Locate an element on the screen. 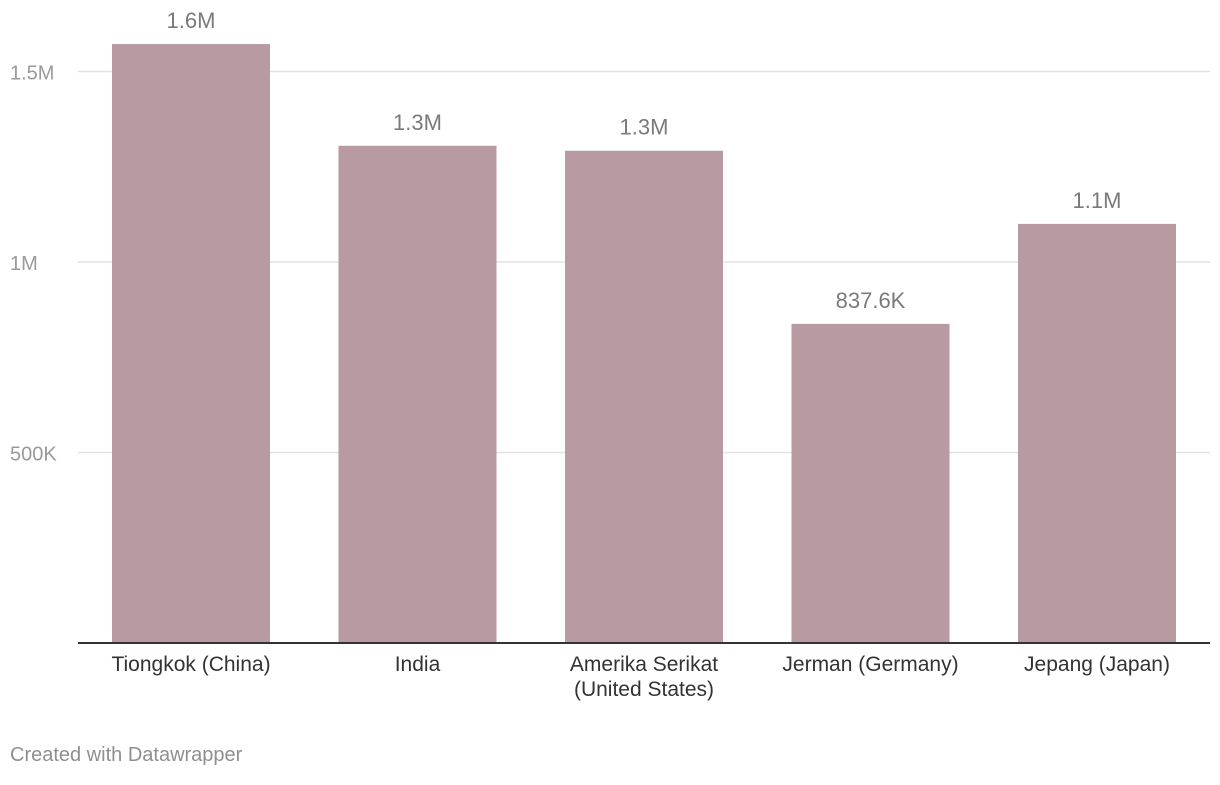 This screenshot has width=1220, height=785. y-tick-label: 1M is located at coordinates (24, 264).